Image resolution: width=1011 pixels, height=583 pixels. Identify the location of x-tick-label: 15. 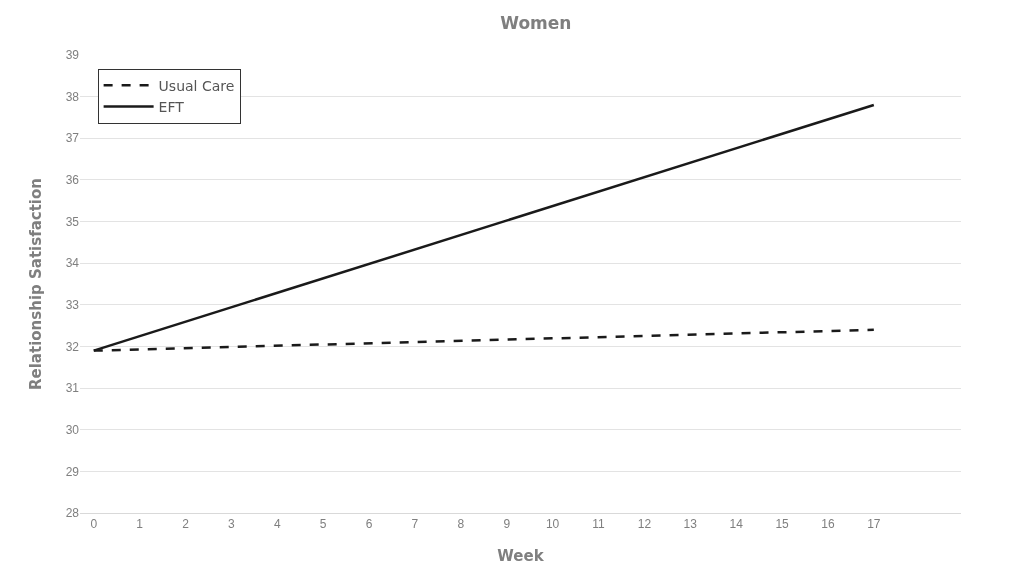
(782, 524).